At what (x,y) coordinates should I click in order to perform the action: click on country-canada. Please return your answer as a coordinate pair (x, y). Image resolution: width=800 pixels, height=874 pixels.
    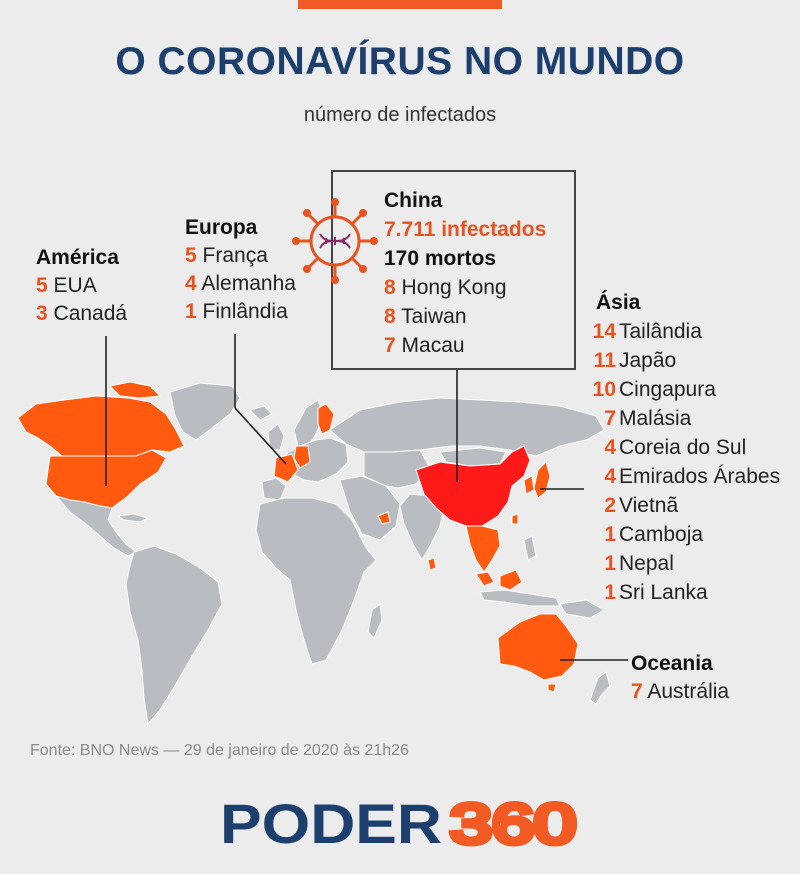
    Looking at the image, I should click on (101, 426).